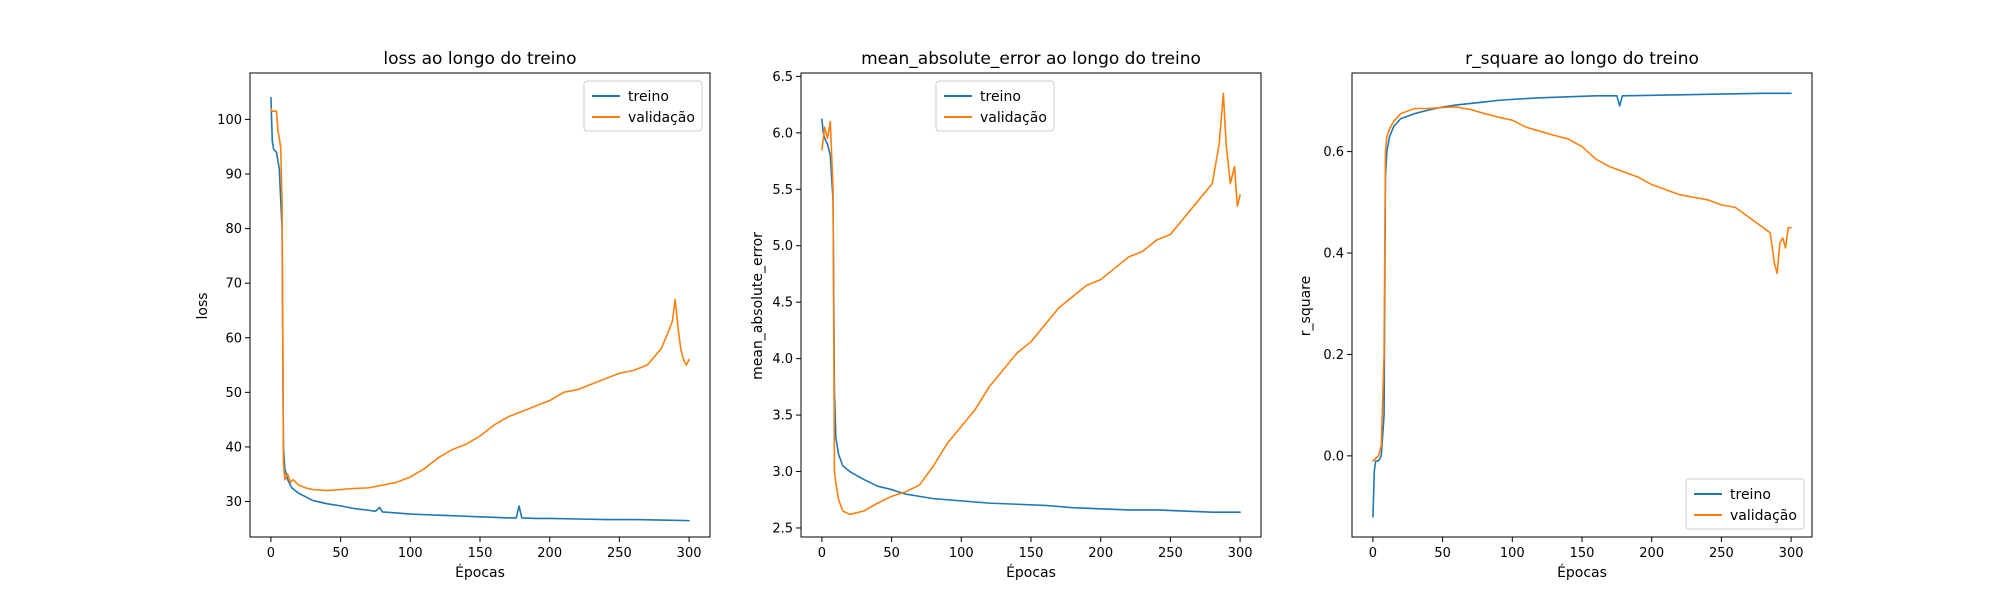 Image resolution: width=2000 pixels, height=600 pixels. Describe the element at coordinates (1333, 254) in the screenshot. I see `y-tick-label: 0.4` at that location.